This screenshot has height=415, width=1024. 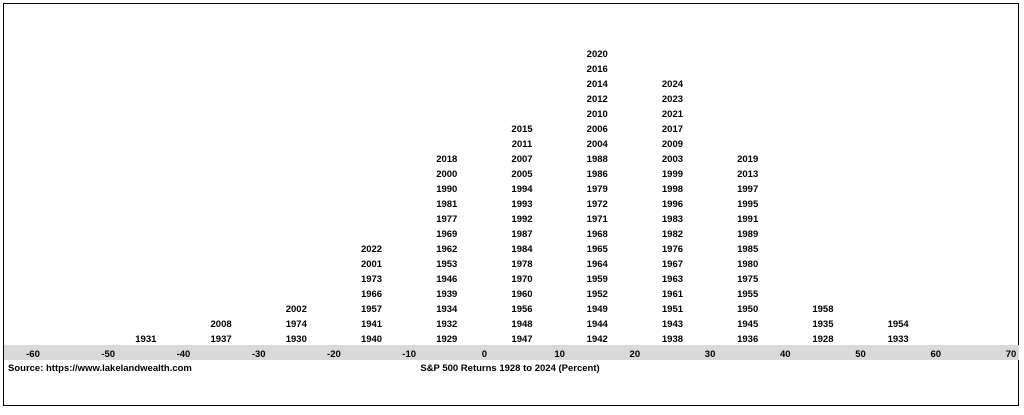 What do you see at coordinates (747, 234) in the screenshot?
I see `year-label: 1989` at bounding box center [747, 234].